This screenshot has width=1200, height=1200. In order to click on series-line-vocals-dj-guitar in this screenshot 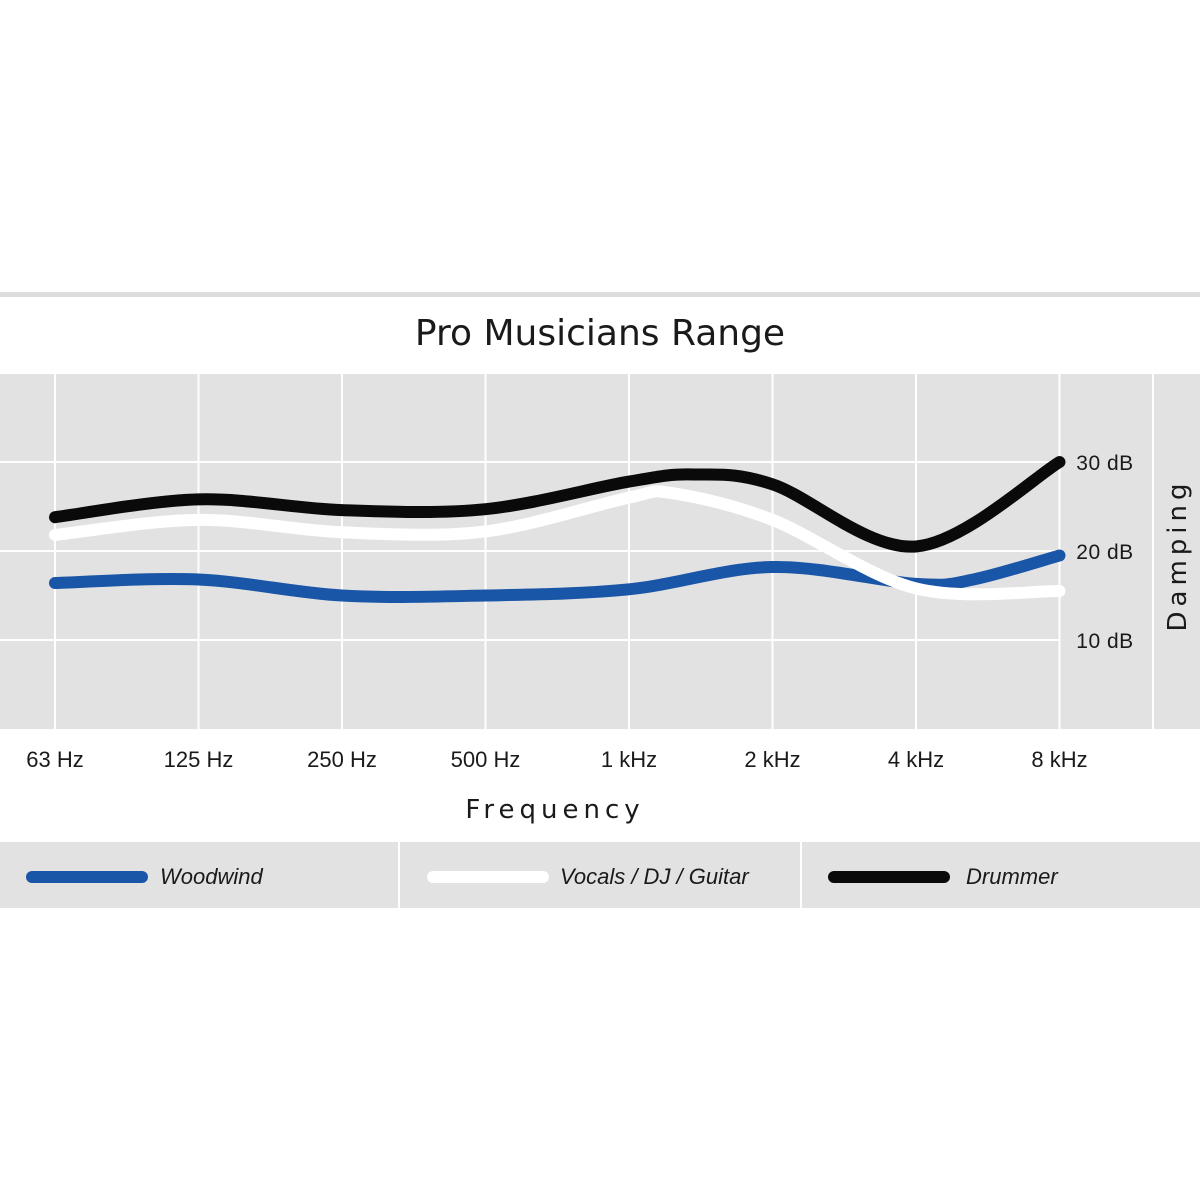, I will do `click(557, 543)`.